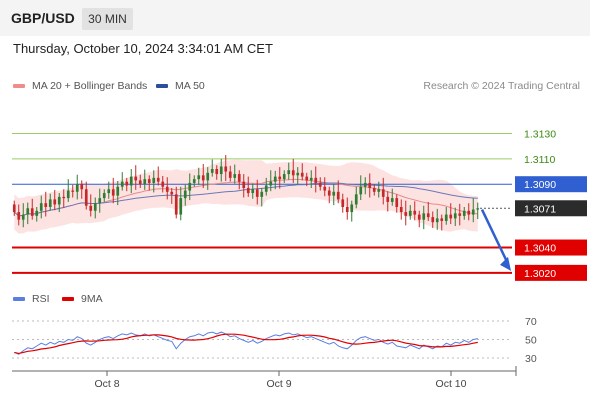  What do you see at coordinates (531, 341) in the screenshot?
I see `rsi-tick-label: 50` at bounding box center [531, 341].